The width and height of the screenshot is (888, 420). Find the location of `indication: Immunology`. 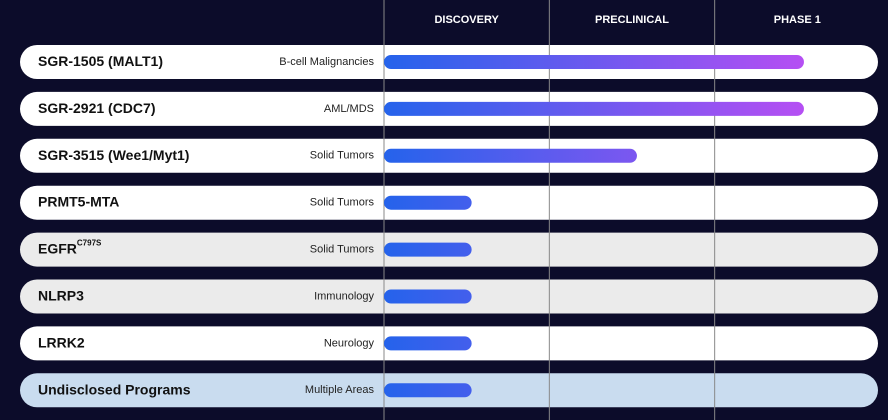

indication: Immunology is located at coordinates (344, 296).